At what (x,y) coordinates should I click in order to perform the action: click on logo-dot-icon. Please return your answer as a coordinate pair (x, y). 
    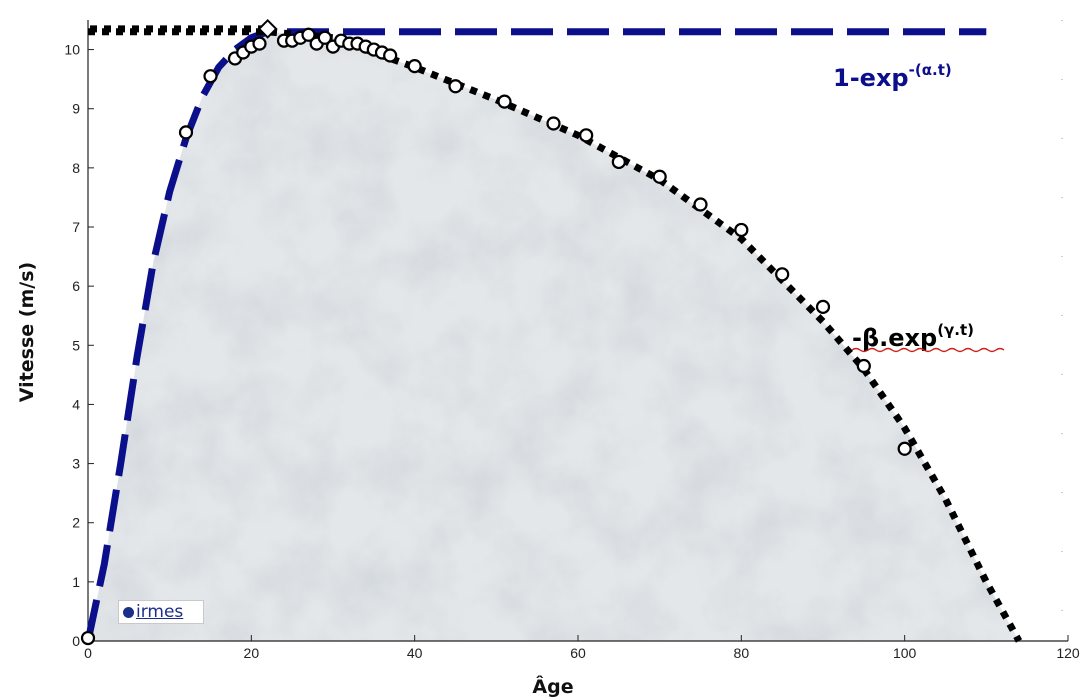
    Looking at the image, I should click on (128, 612).